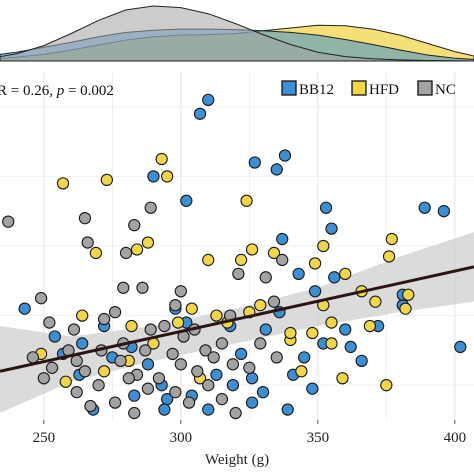  What do you see at coordinates (44, 438) in the screenshot?
I see `x-tick-label: 250` at bounding box center [44, 438].